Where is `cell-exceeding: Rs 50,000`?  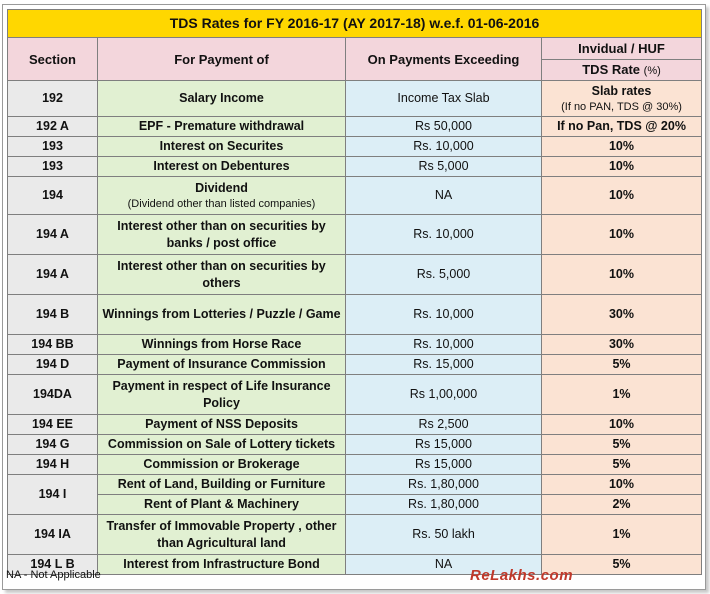 cell-exceeding: Rs 50,000 is located at coordinates (443, 126).